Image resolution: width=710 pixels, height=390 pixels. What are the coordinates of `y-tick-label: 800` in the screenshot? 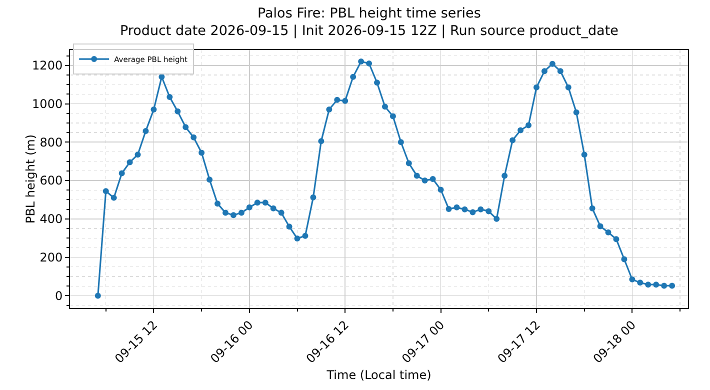 It's located at (51, 142).